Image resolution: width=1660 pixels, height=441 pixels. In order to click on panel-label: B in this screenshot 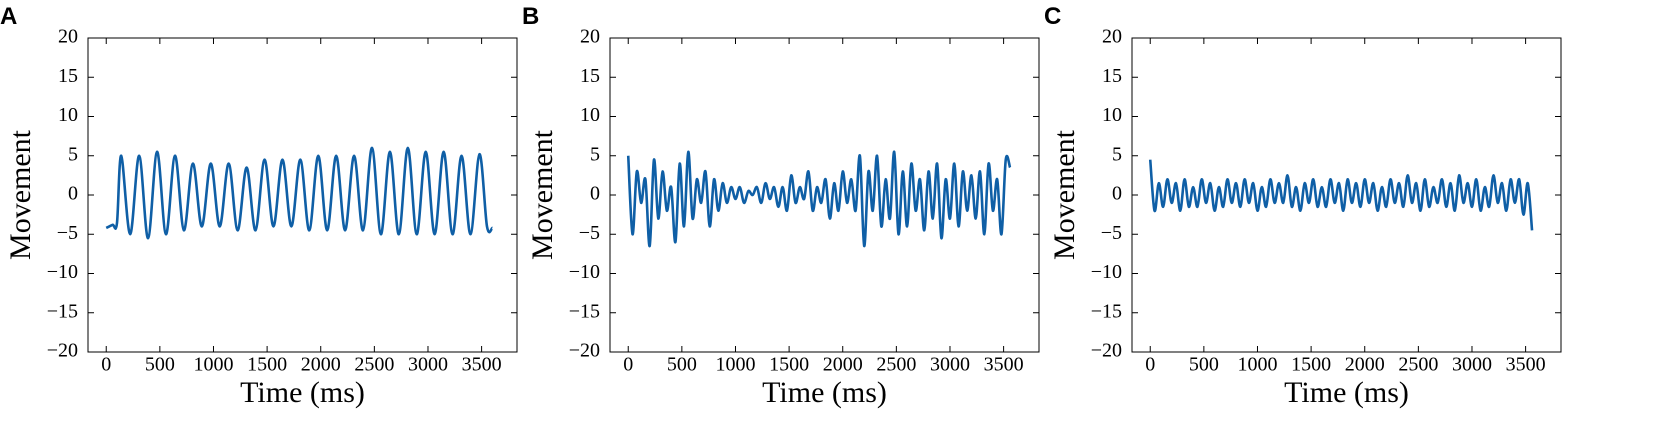, I will do `click(530, 16)`.